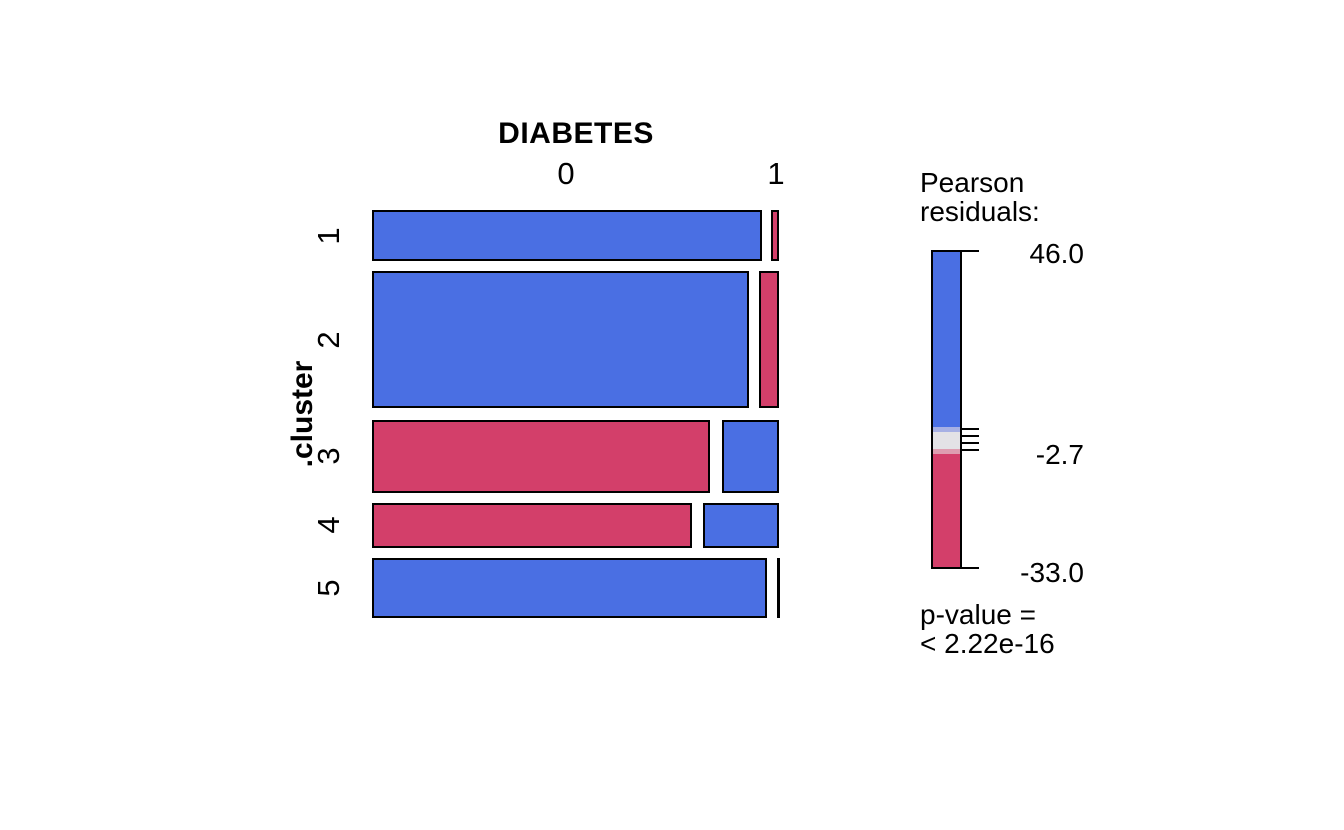 The height and width of the screenshot is (830, 1344). I want to click on mosaic-tile-cluster4-diabetes0, so click(532, 525).